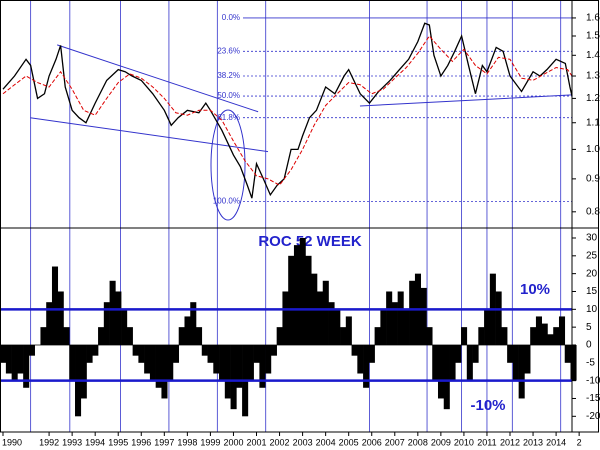 This screenshot has width=600, height=450. Describe the element at coordinates (593, 36) in the screenshot. I see `y-tick-label: 1.5` at that location.